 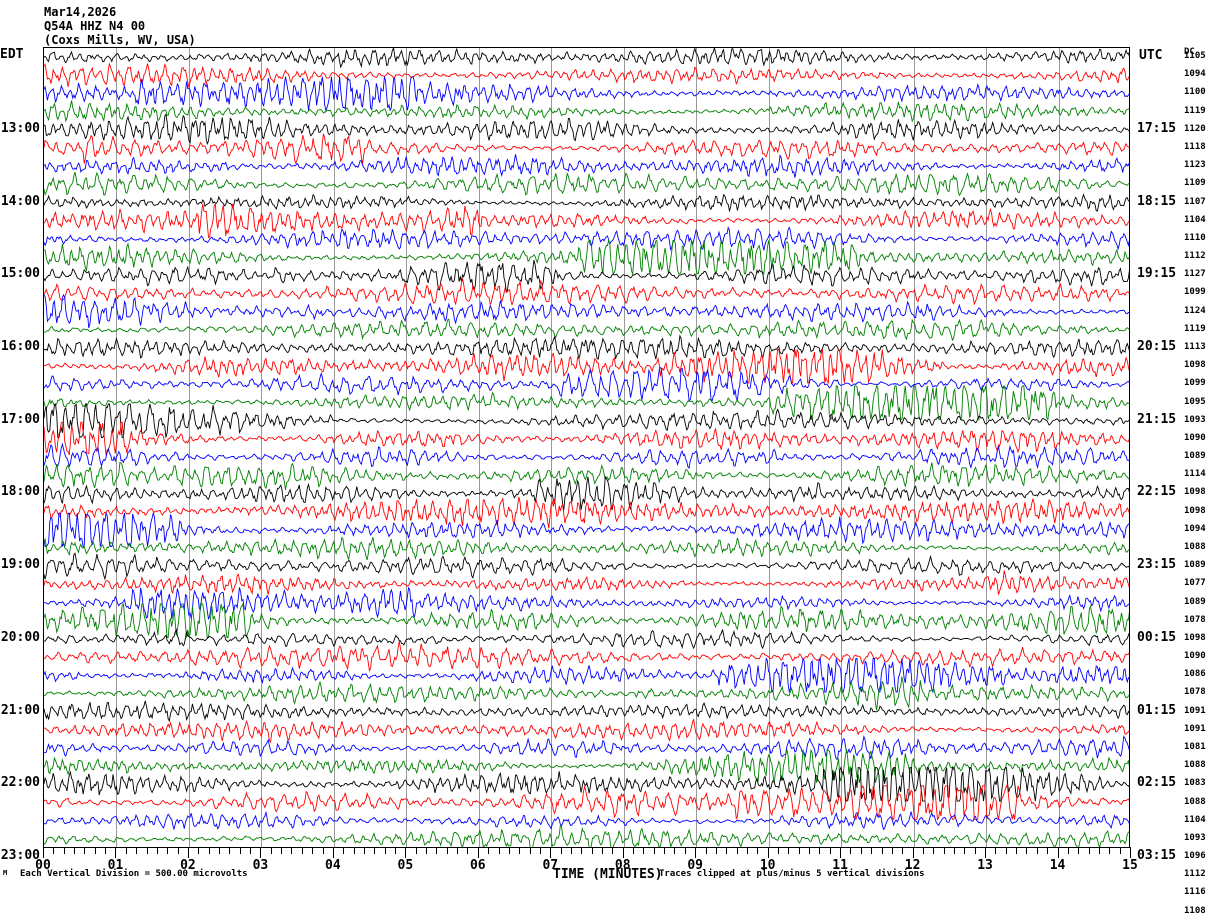 I want to click on right-time-label: 18:15, so click(x=1157, y=201).